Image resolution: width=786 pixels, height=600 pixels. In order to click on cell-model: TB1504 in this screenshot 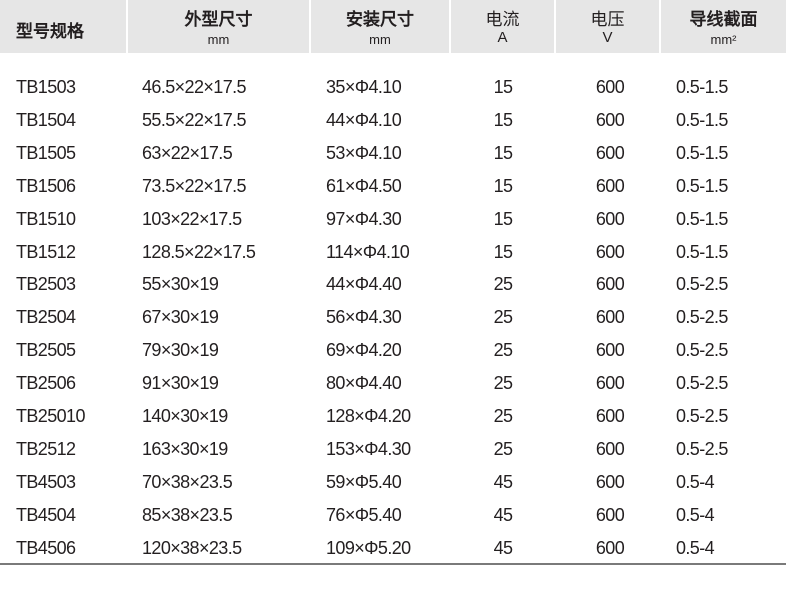, I will do `click(46, 119)`.